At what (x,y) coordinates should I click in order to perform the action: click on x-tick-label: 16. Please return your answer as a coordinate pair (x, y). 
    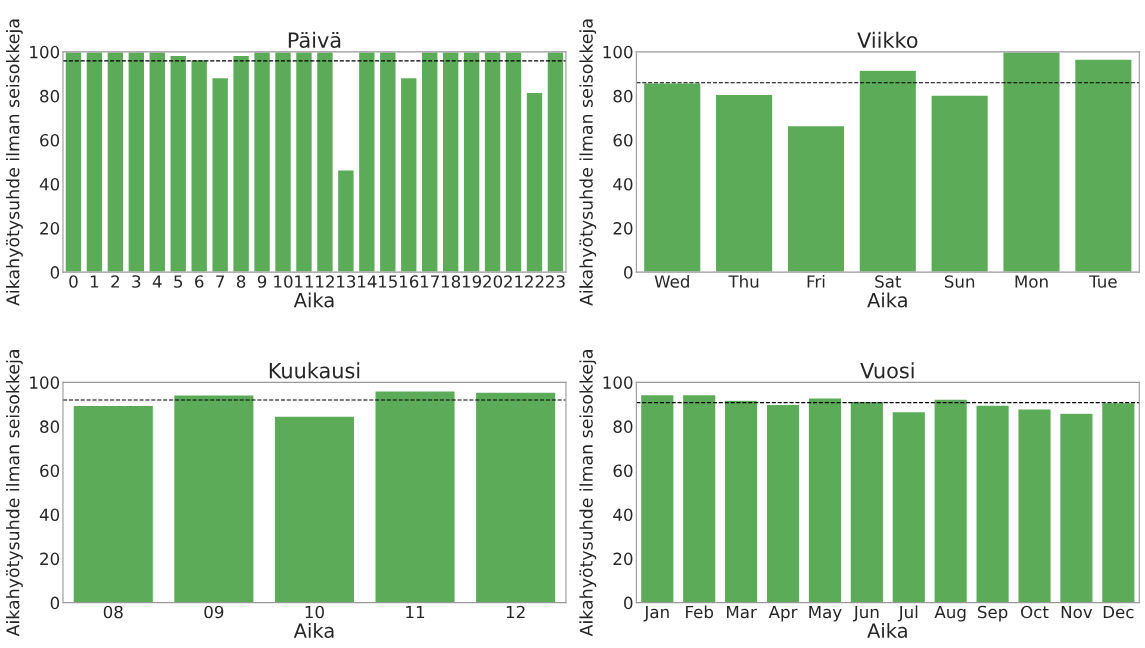
    Looking at the image, I should click on (409, 281).